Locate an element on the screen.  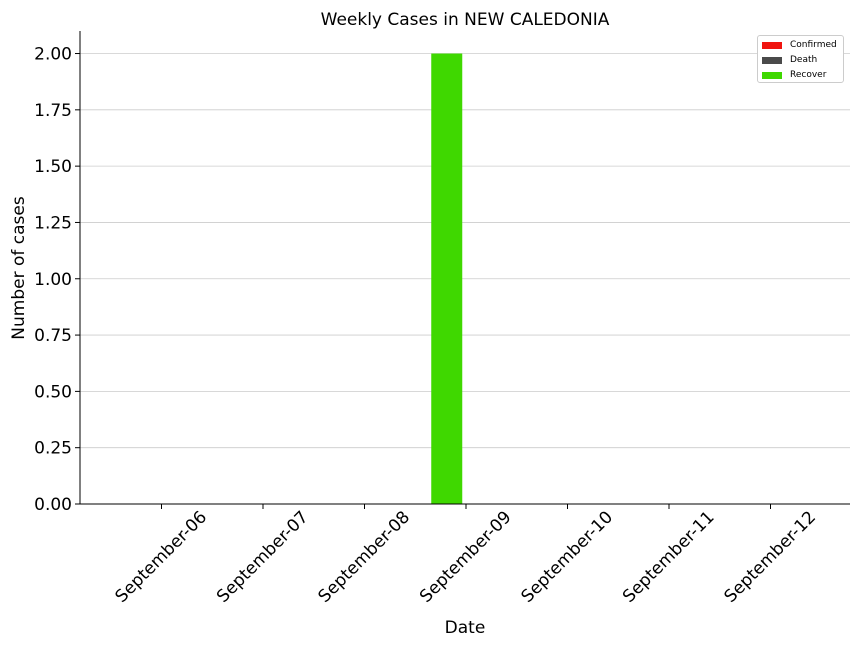
legend-item-confirmed: Confirmed is located at coordinates (799, 45).